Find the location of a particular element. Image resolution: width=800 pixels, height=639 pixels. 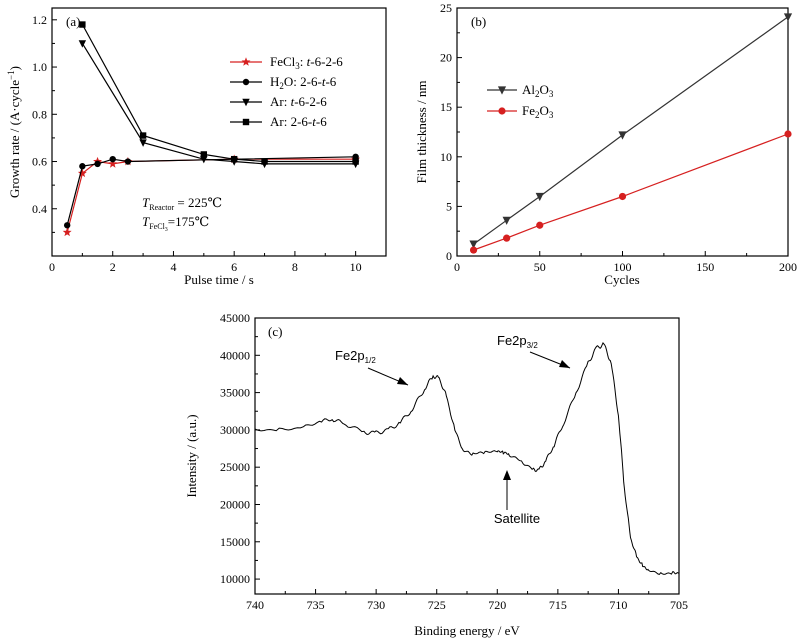

panel-c-ytick-label: 15000 is located at coordinates (235, 542).